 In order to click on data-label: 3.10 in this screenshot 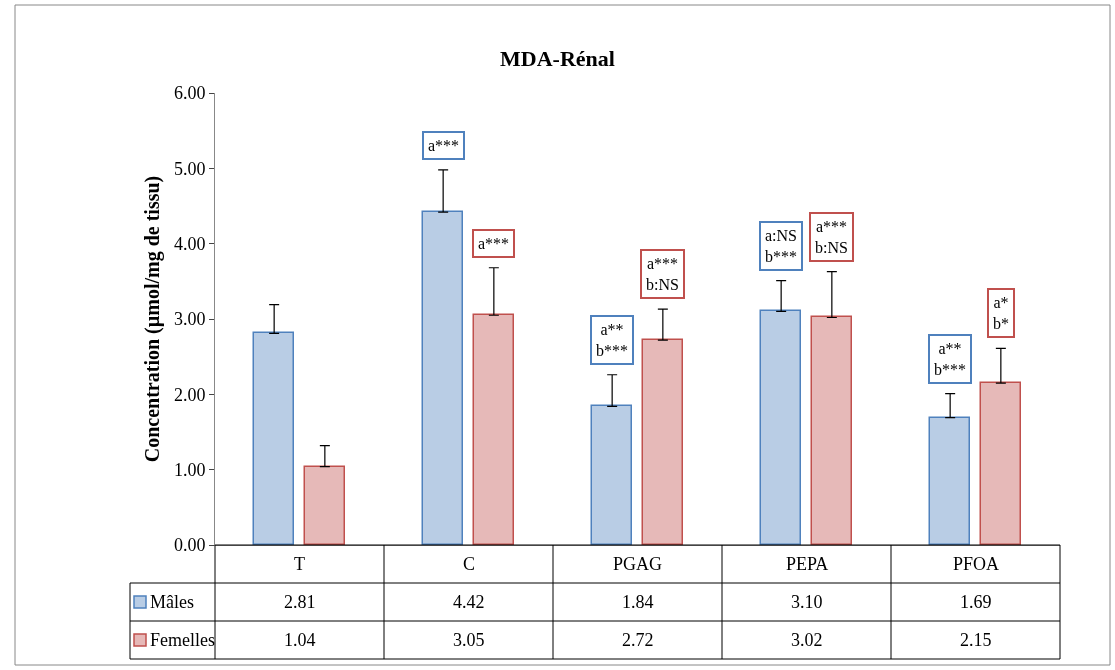, I will do `click(807, 602)`.